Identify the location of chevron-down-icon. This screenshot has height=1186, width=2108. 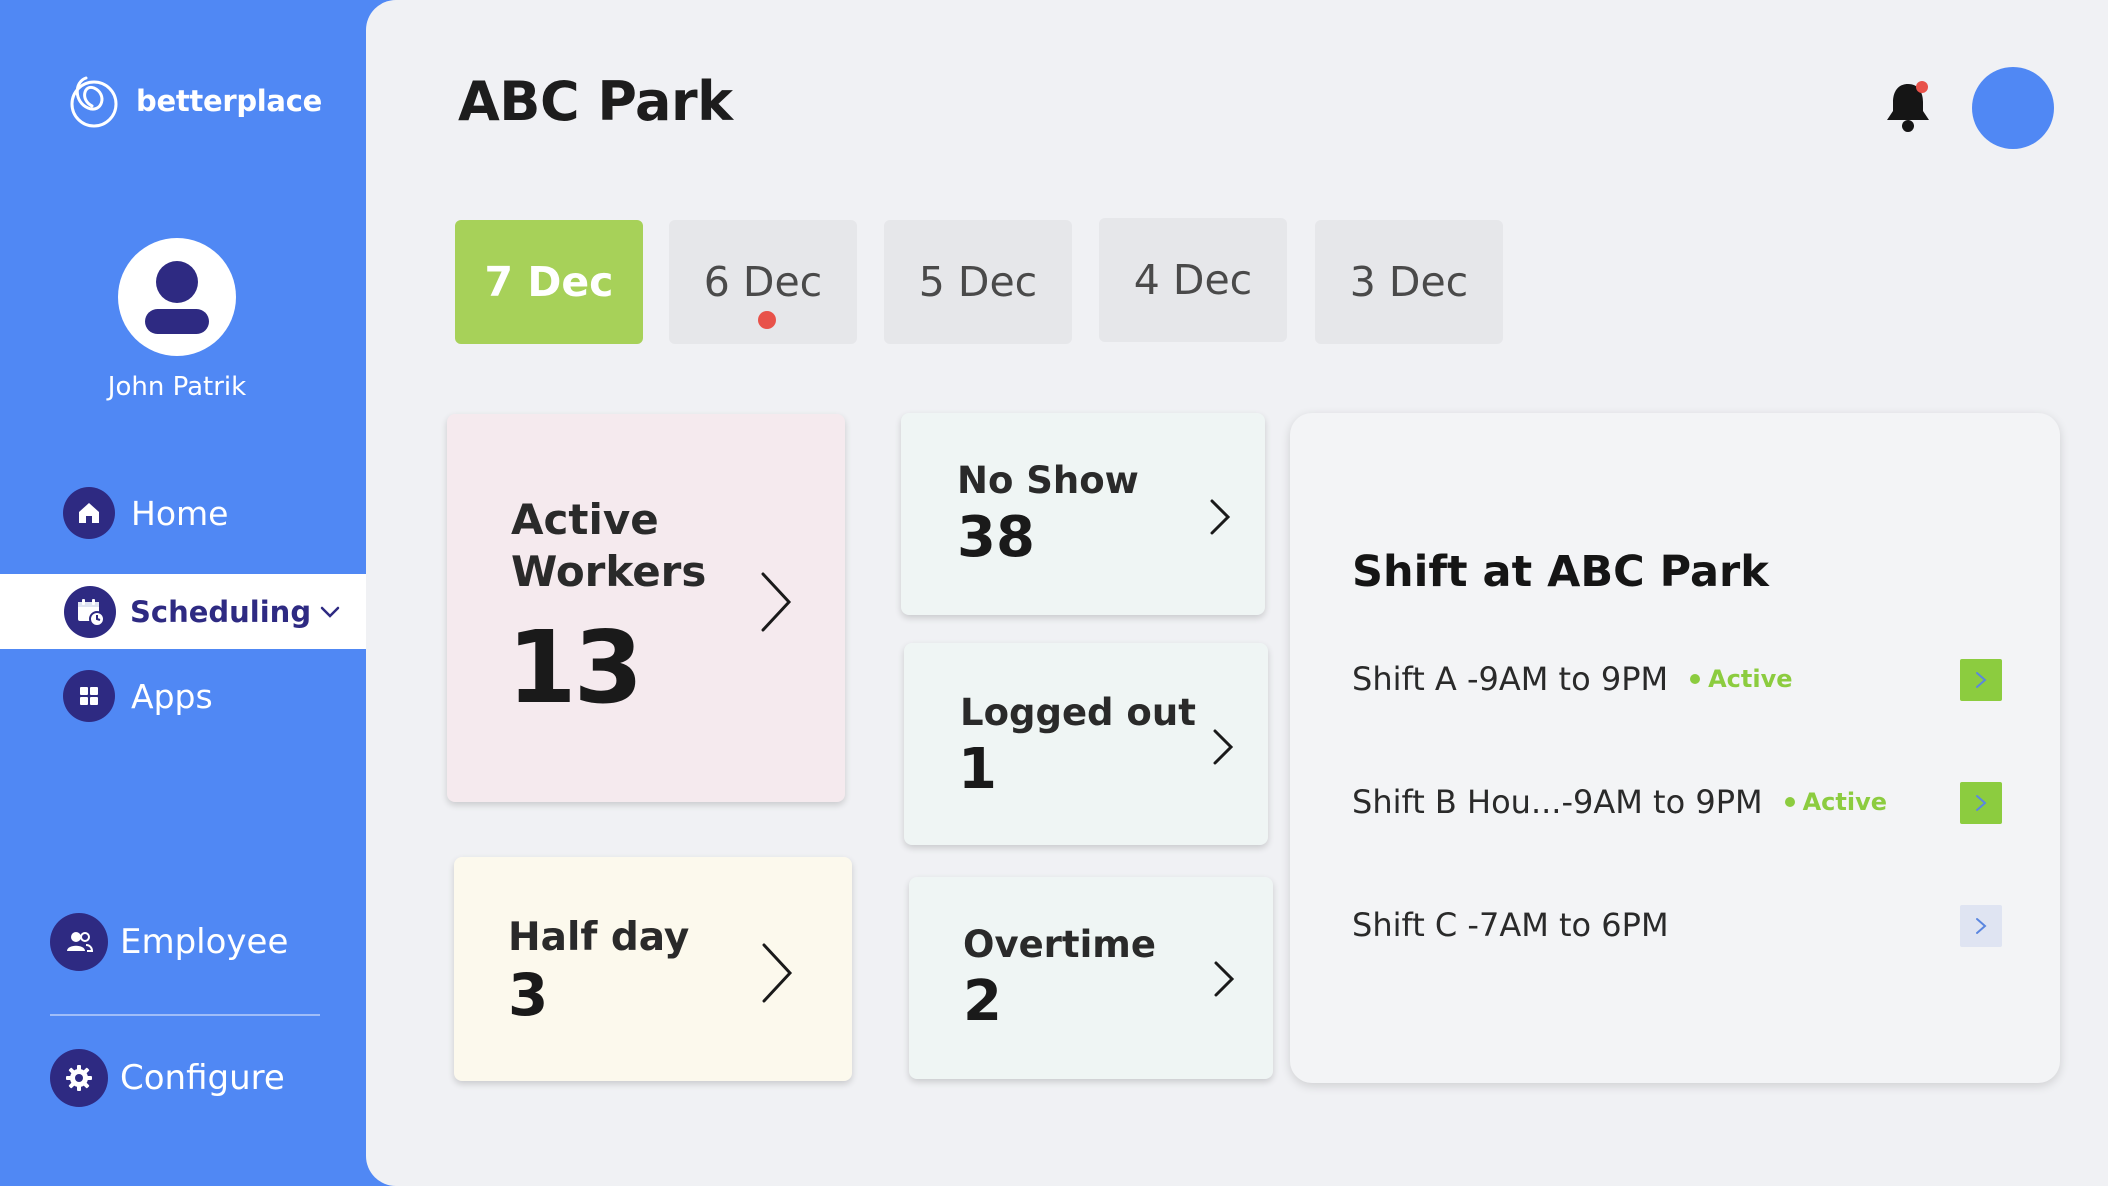
(330, 612).